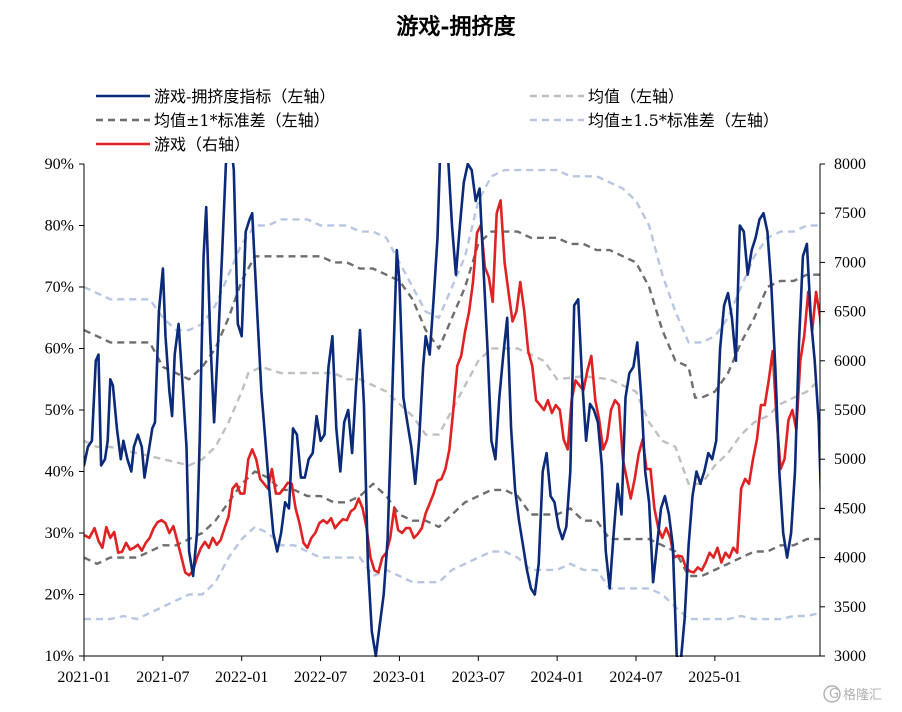 Image resolution: width=902 pixels, height=712 pixels. What do you see at coordinates (59, 410) in the screenshot?
I see `left-tick-label: 50%` at bounding box center [59, 410].